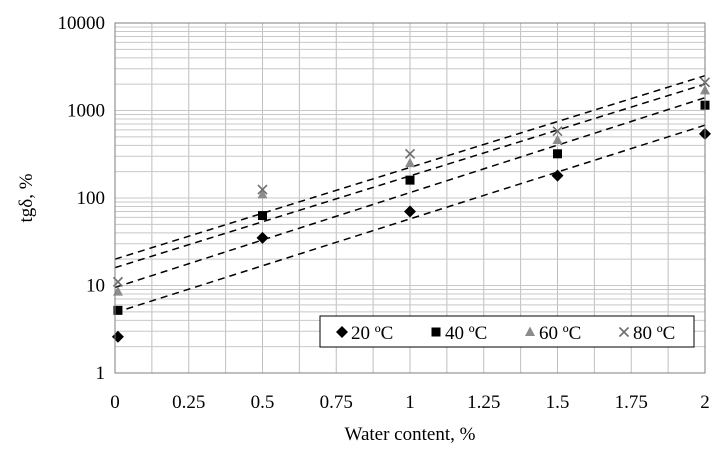 The width and height of the screenshot is (711, 452). What do you see at coordinates (372, 333) in the screenshot?
I see `legend-label: 20 ºC` at bounding box center [372, 333].